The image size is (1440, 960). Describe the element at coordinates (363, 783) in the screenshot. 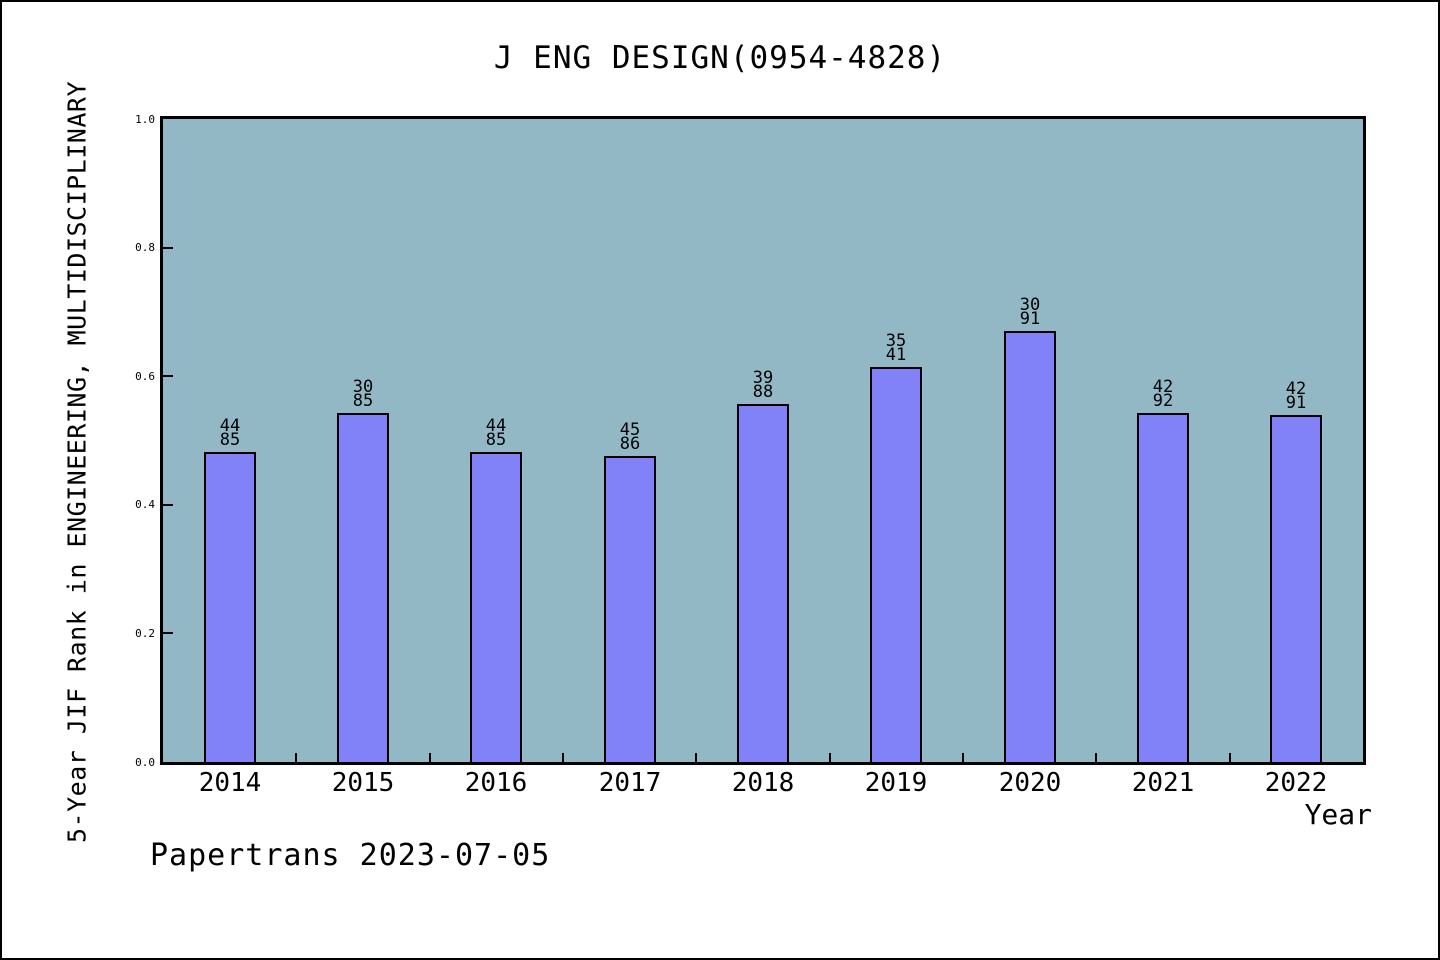

I see `x-tick-label-2015: 2015` at that location.